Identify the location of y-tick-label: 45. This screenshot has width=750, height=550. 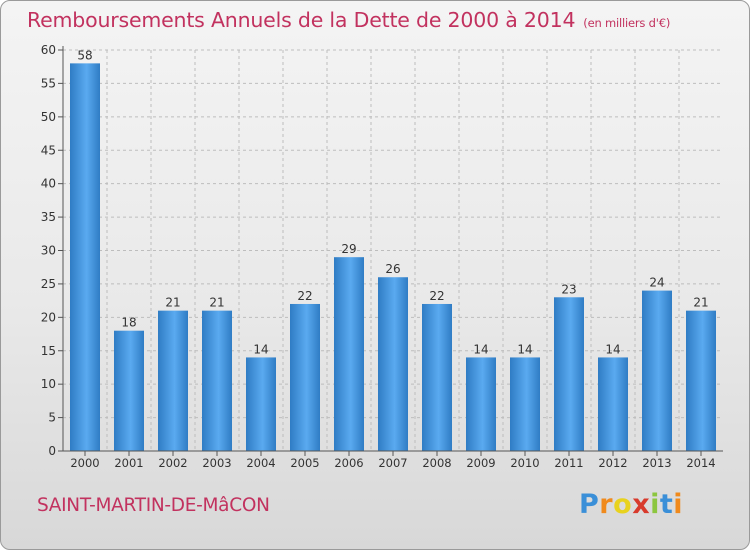
(48, 150).